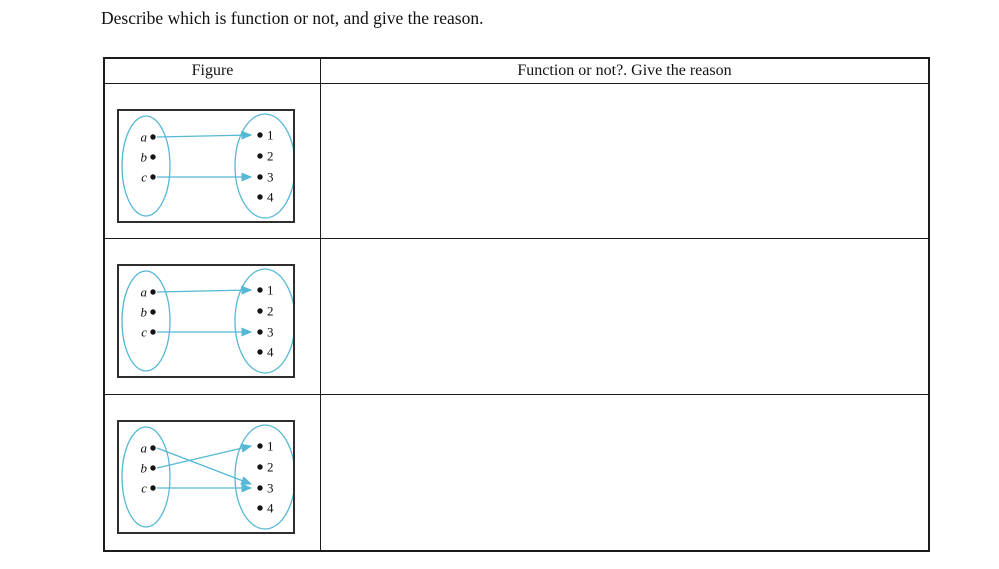  Describe the element at coordinates (206, 166) in the screenshot. I see `mapping-diagram-1: abc 1 2 3 4` at that location.